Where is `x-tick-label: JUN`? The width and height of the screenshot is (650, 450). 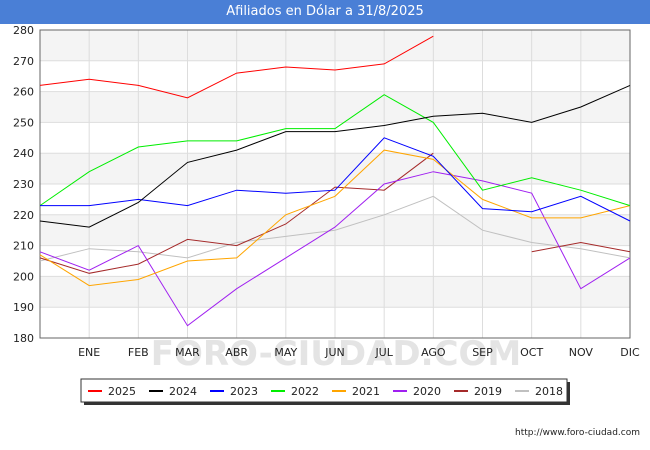
x-tick-label: JUN is located at coordinates (334, 352).